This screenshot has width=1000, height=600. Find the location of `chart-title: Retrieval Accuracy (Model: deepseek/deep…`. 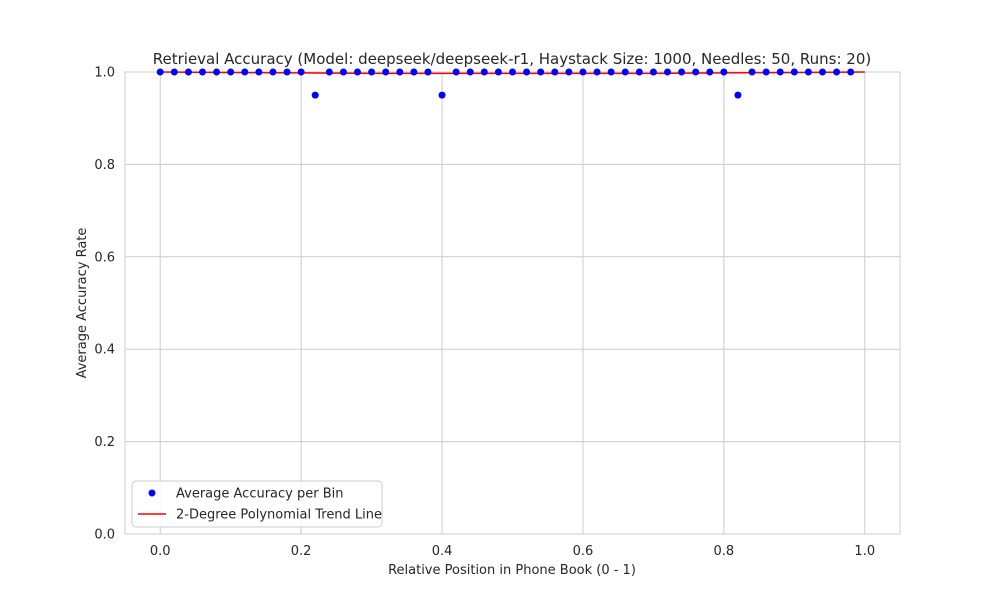

chart-title: Retrieval Accuracy (Model: deepseek/deep… is located at coordinates (512, 59).